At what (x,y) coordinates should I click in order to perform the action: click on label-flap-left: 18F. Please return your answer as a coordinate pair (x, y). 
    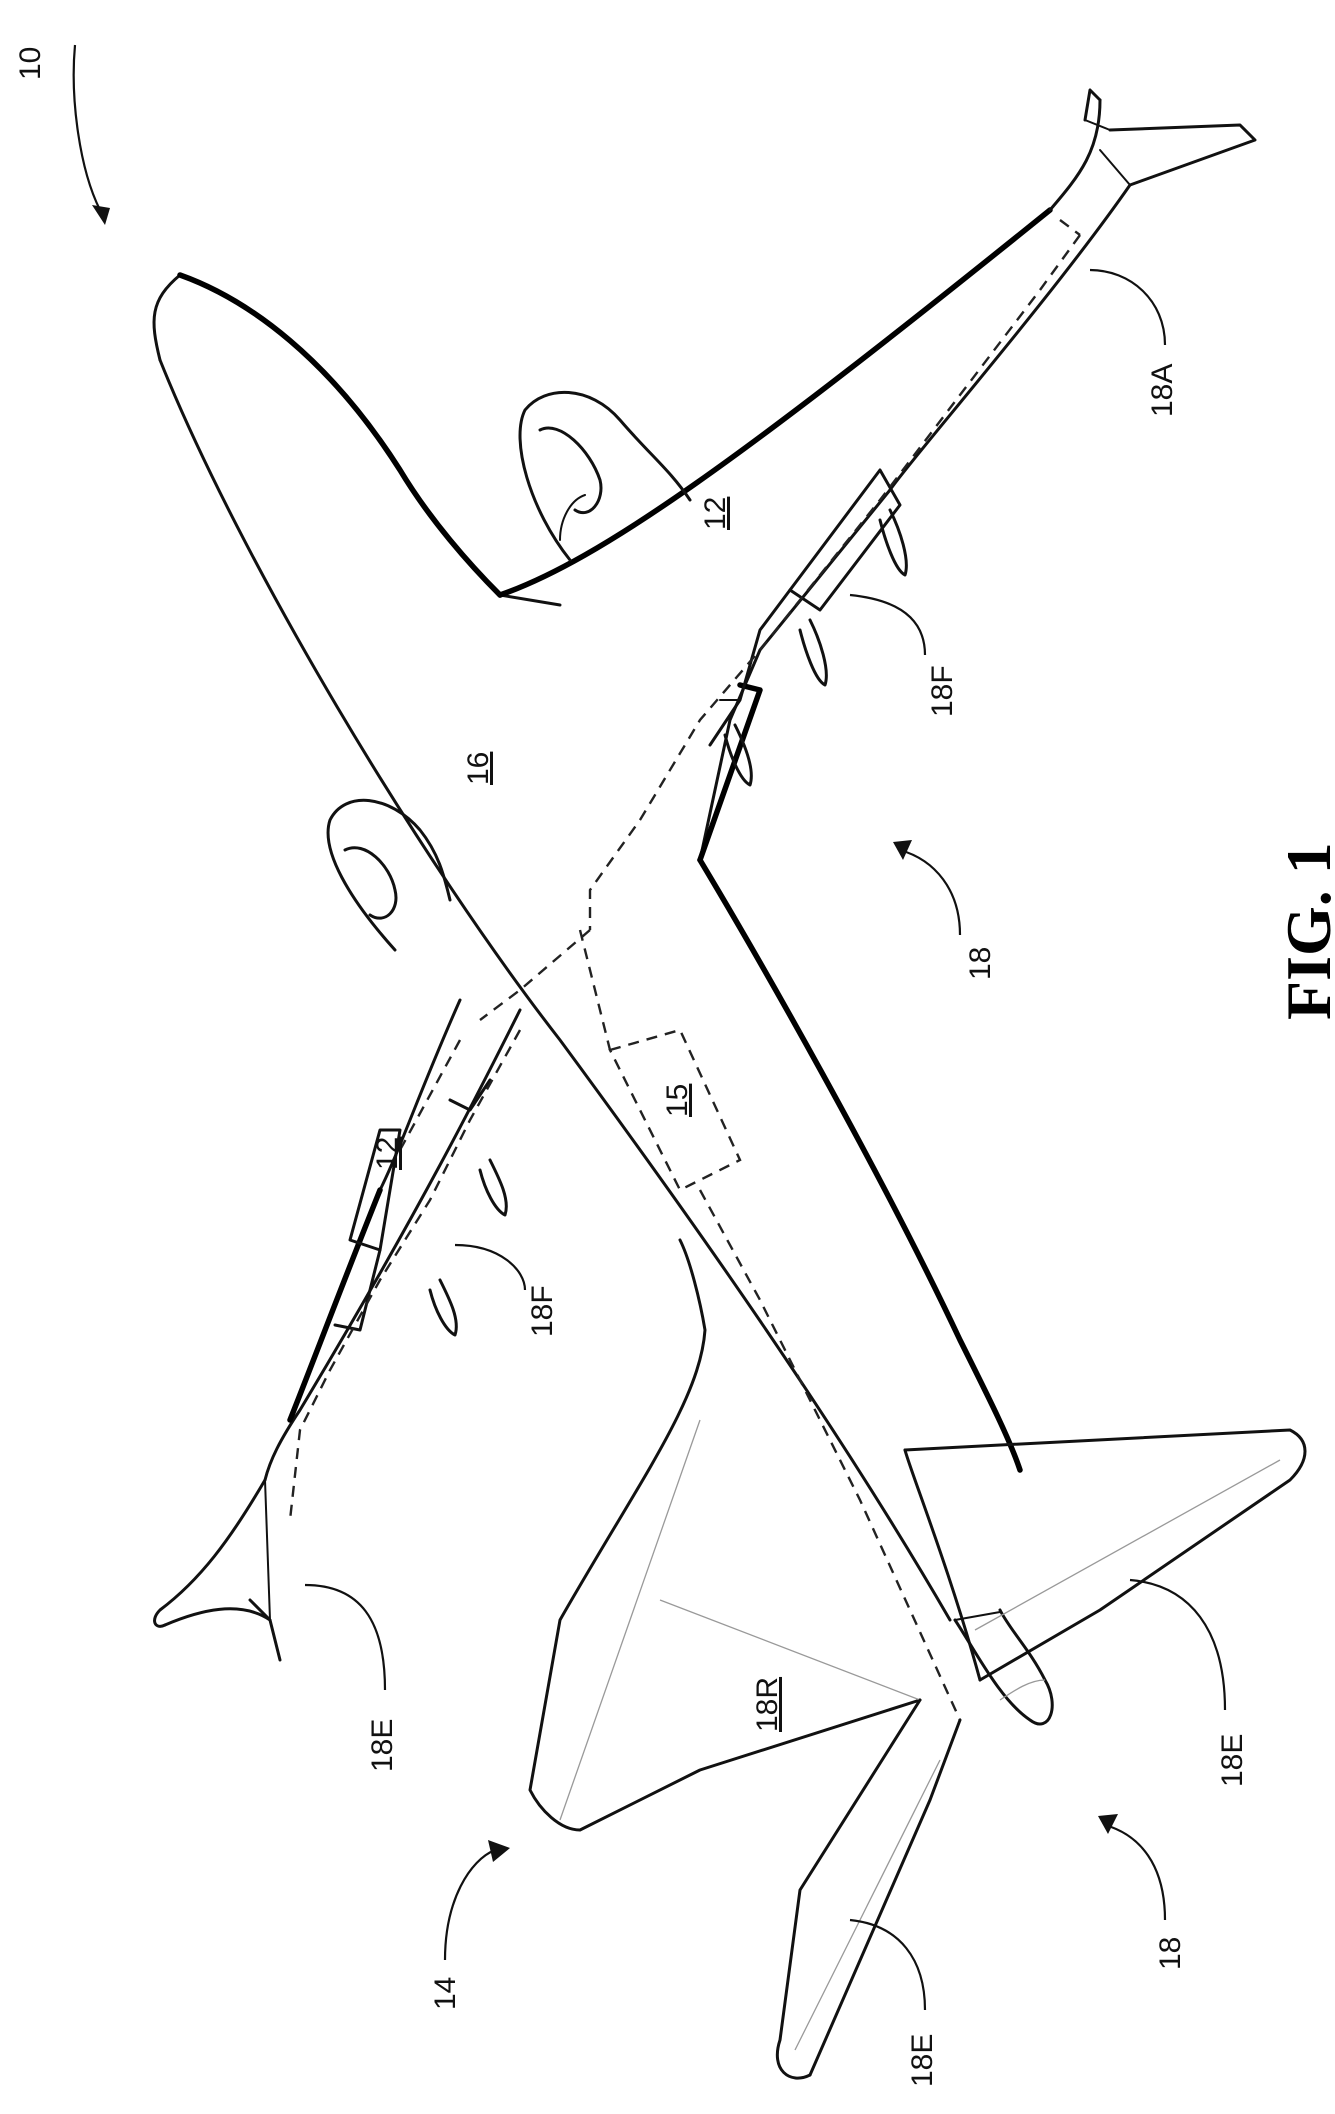
    Looking at the image, I should click on (542, 1311).